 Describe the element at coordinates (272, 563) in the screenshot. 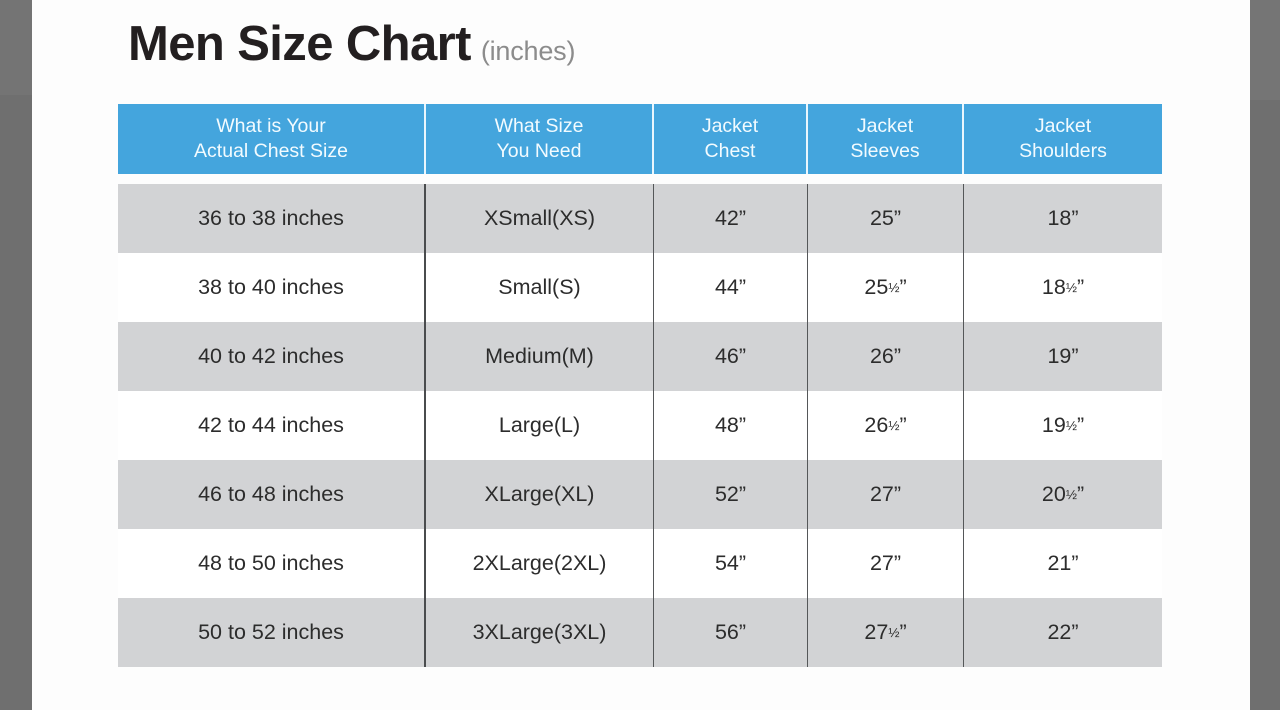

I see `cell-actual-chest-size: 48 to 50 inches` at that location.